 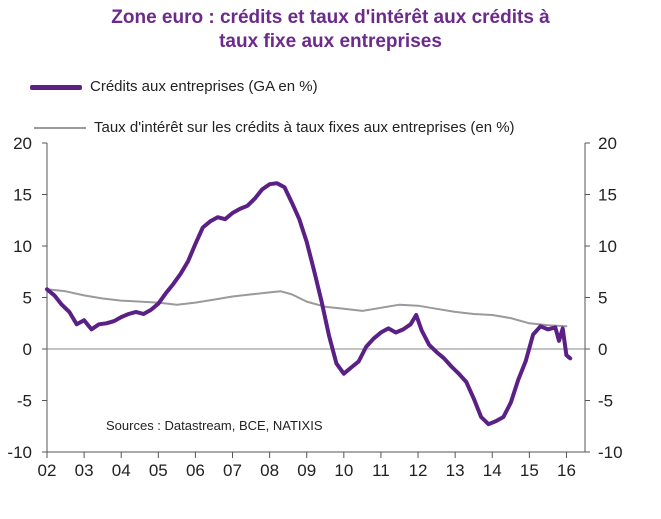 What do you see at coordinates (27, 298) in the screenshot?
I see `y-tick-label-left: 5` at bounding box center [27, 298].